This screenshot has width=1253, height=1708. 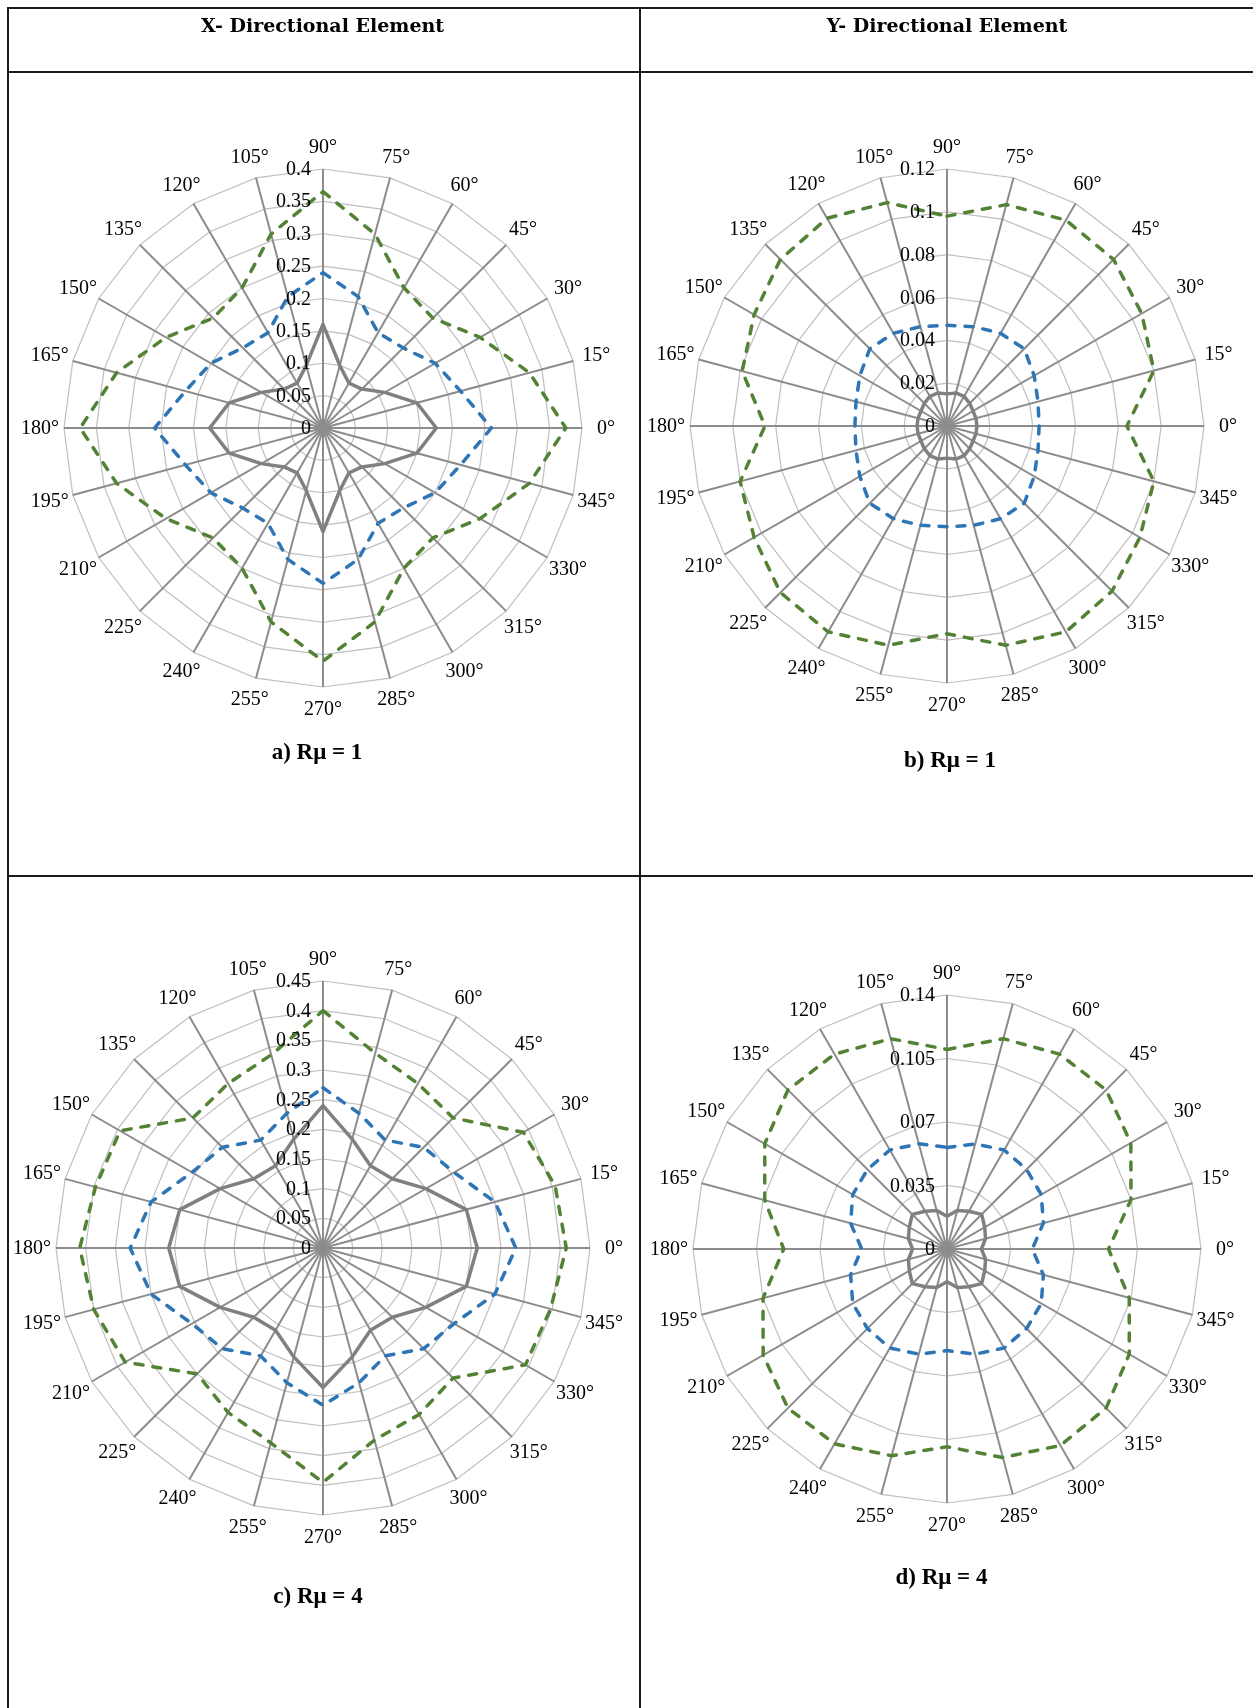 I want to click on y-tick-label: 0.07, so click(x=917, y=1121).